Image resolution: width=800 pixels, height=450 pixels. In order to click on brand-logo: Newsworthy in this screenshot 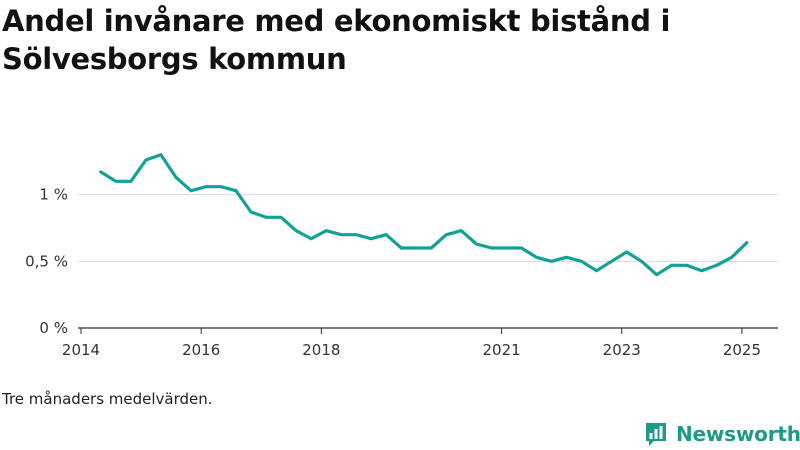, I will do `click(722, 434)`.